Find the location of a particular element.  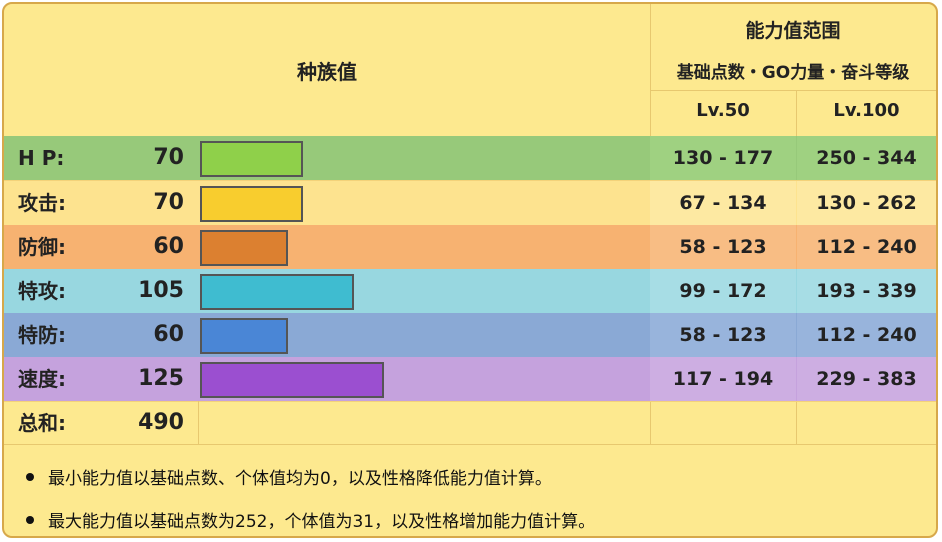

range-lv100: 130 - 262 is located at coordinates (866, 203).